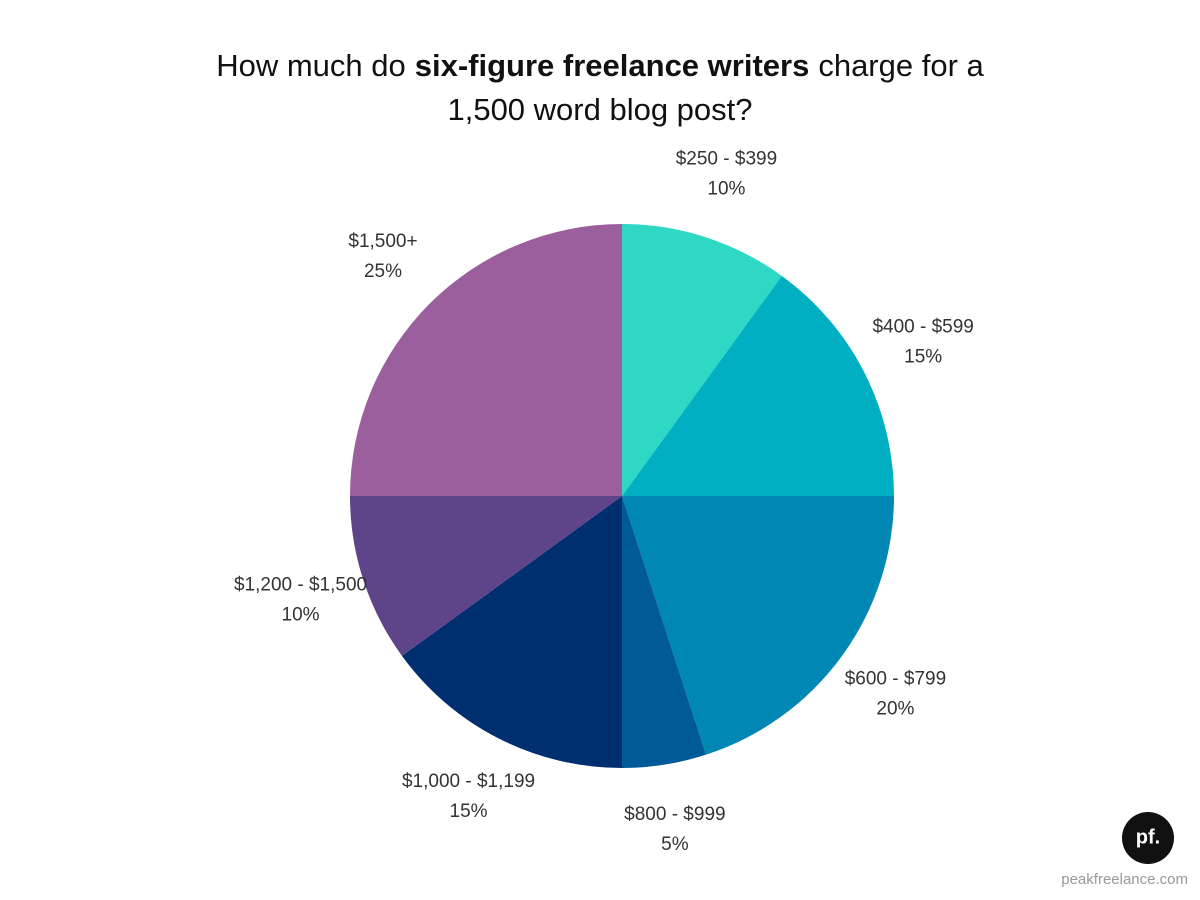 The height and width of the screenshot is (900, 1200). What do you see at coordinates (383, 271) in the screenshot?
I see `slice-value-label: 25%` at bounding box center [383, 271].